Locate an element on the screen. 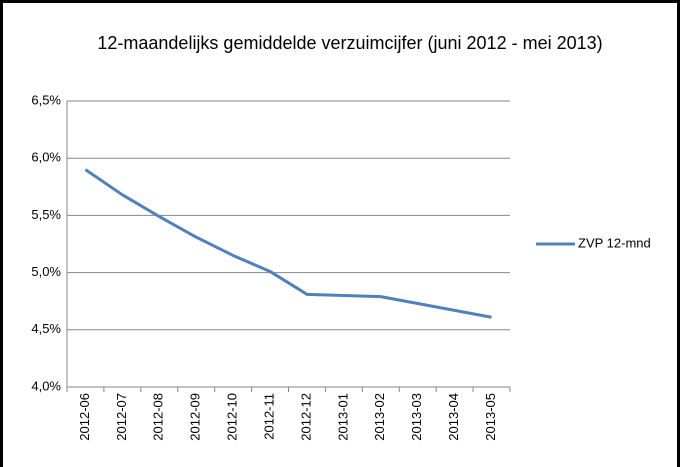  y-tick-label: 5,5% is located at coordinates (46, 214).